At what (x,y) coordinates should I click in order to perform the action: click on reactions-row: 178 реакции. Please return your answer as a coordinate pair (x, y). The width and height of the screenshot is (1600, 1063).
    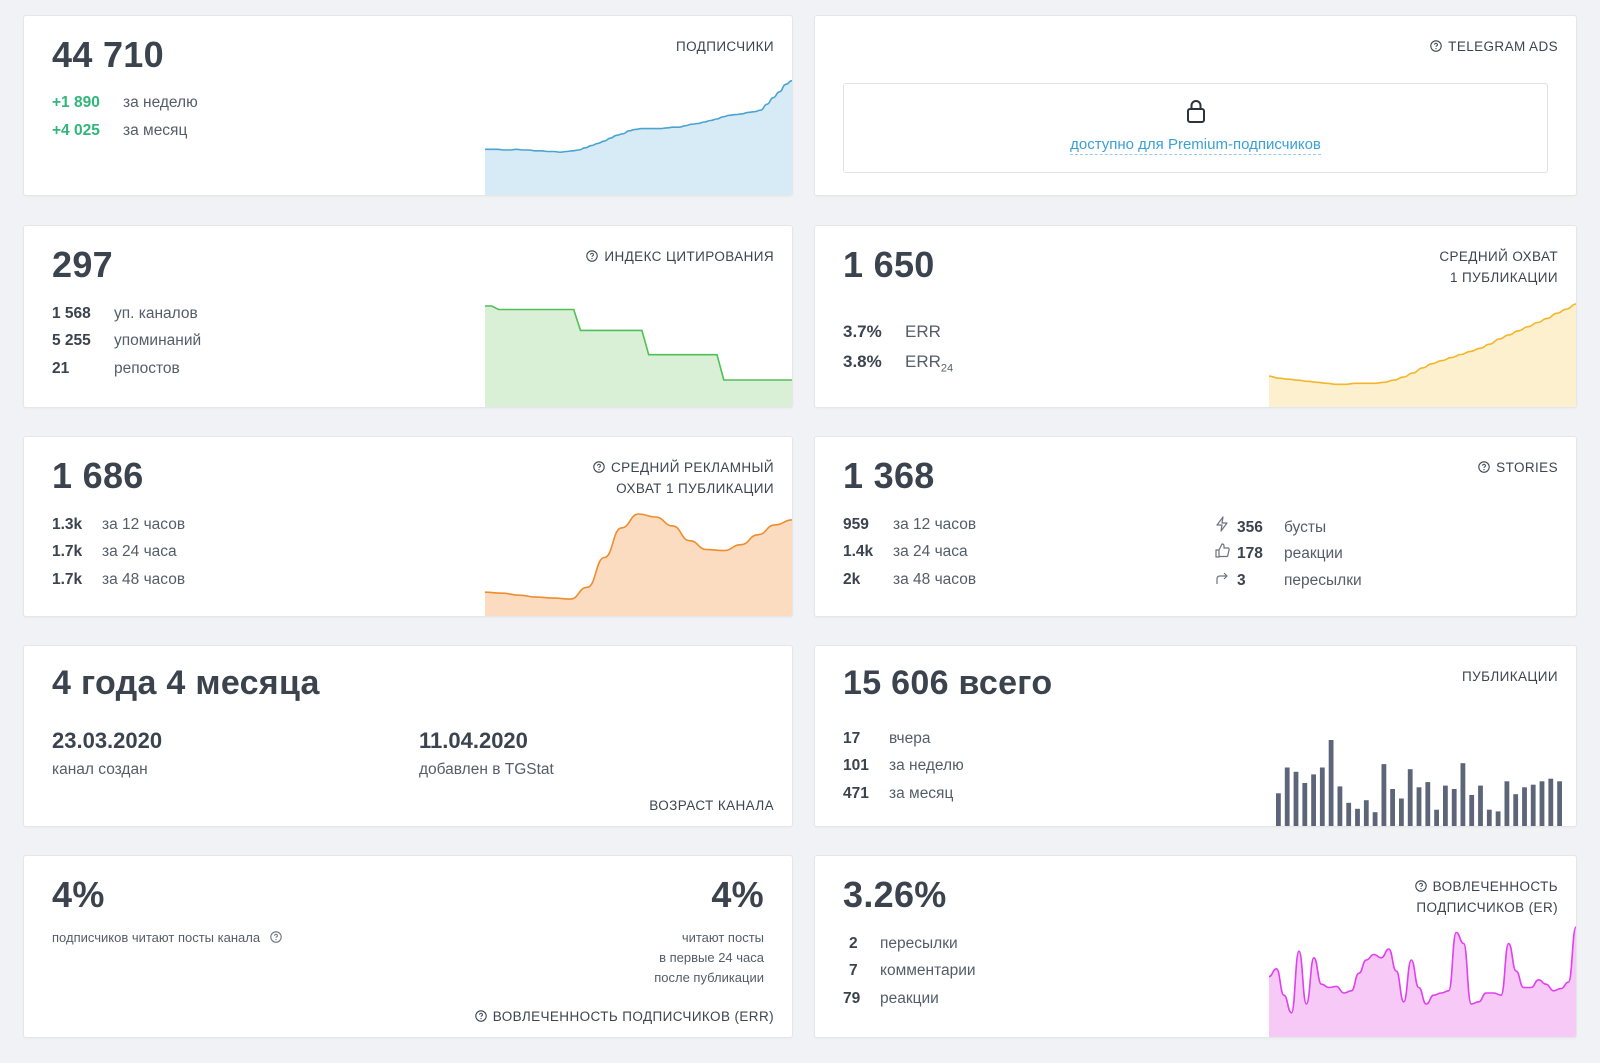
    Looking at the image, I should click on (1279, 553).